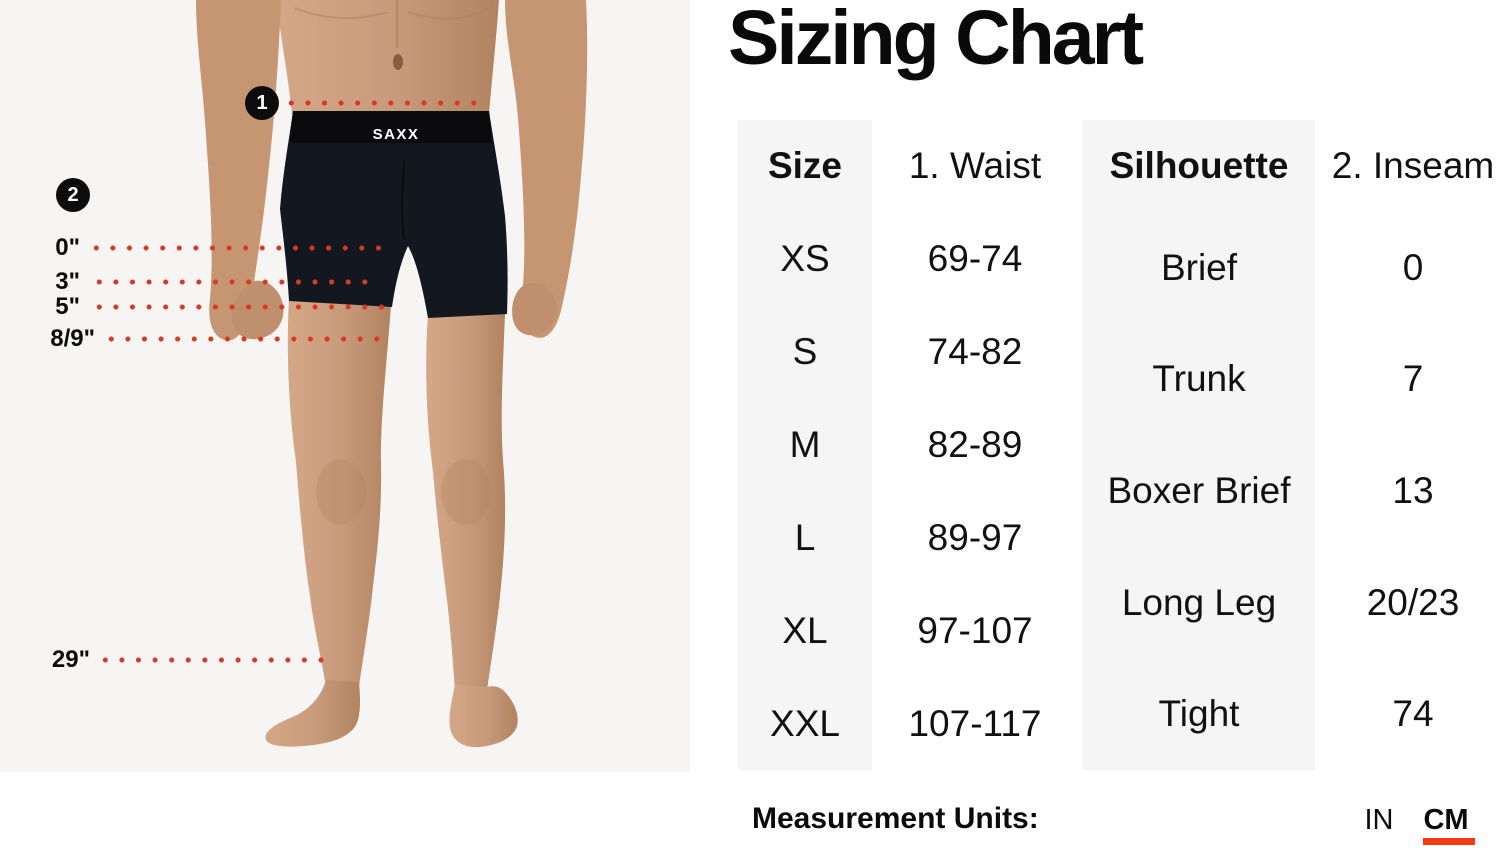 The height and width of the screenshot is (850, 1500). What do you see at coordinates (895, 818) in the screenshot?
I see `measurement-units-label: Measurement Units:` at bounding box center [895, 818].